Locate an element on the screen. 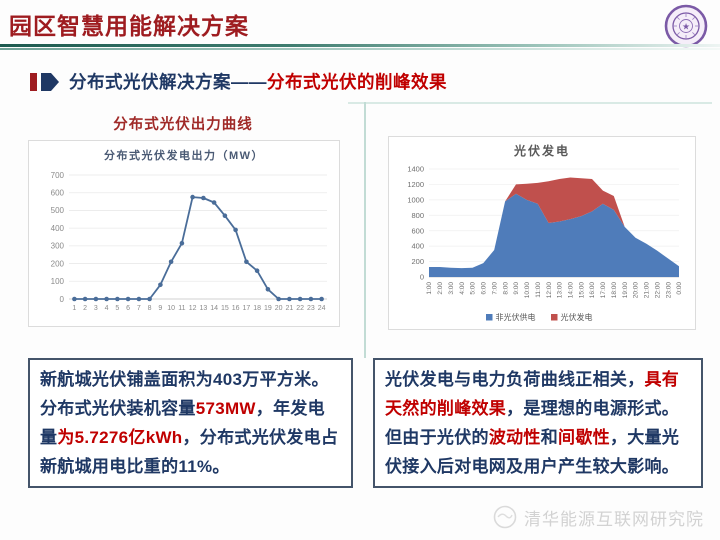 Image resolution: width=720 pixels, height=540 pixels. svg-text: 5:00 is located at coordinates (473, 288).